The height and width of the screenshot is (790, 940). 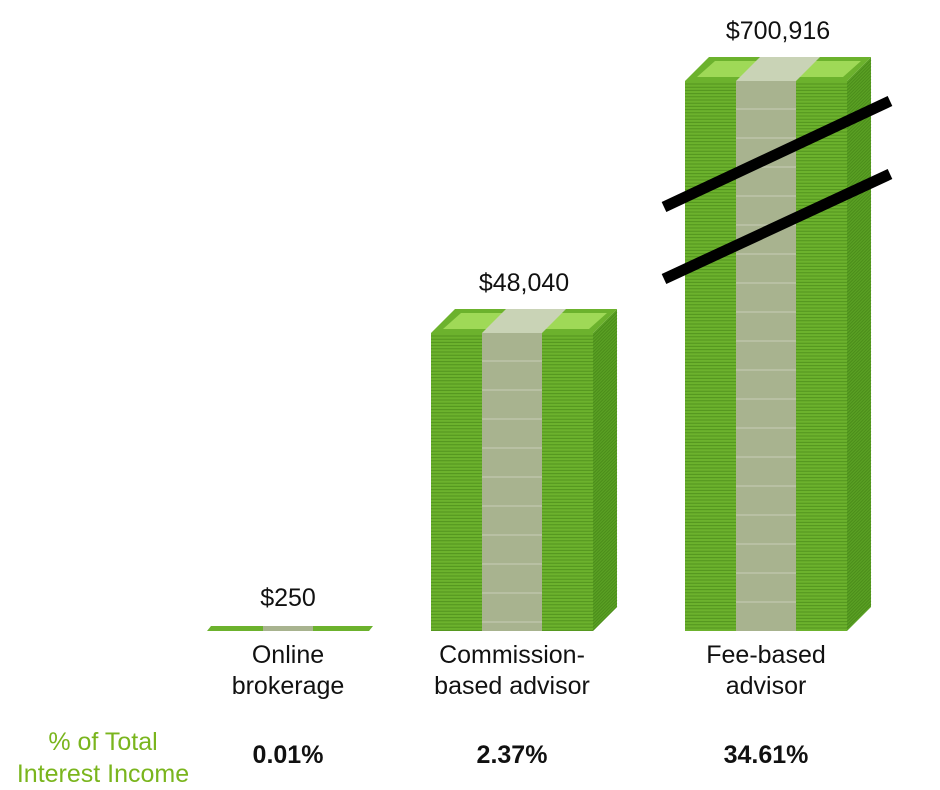 What do you see at coordinates (766, 655) in the screenshot?
I see `category-label-line: Fee-based` at bounding box center [766, 655].